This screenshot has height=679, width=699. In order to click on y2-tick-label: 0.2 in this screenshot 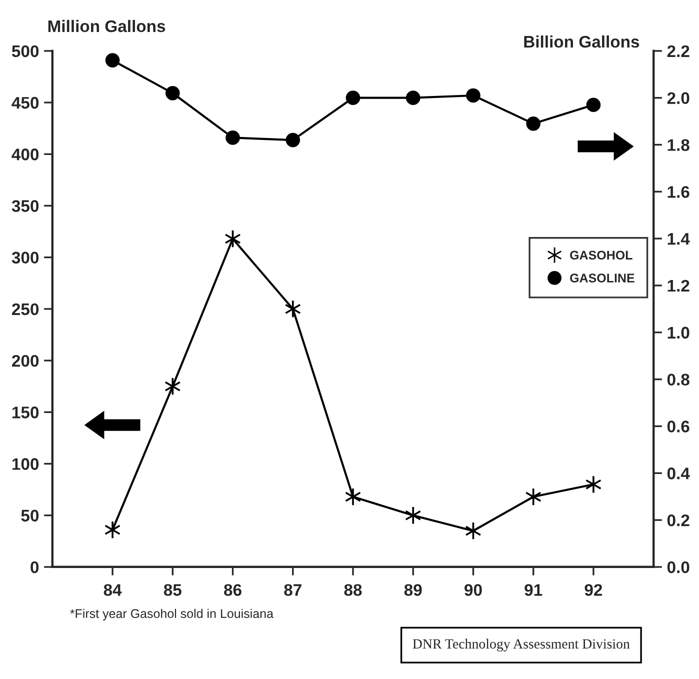, I will do `click(678, 520)`.